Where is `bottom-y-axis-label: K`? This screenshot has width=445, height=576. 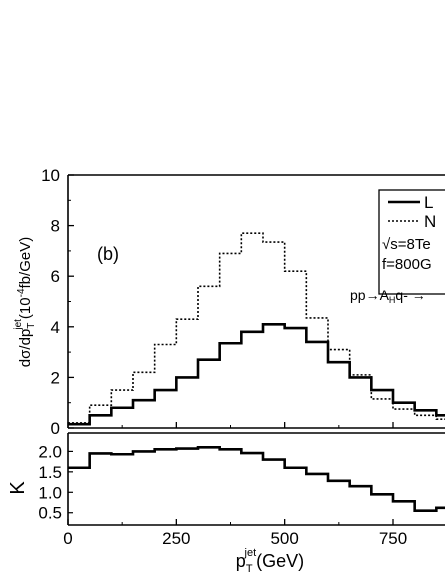 bottom-y-axis-label: K is located at coordinates (18, 488).